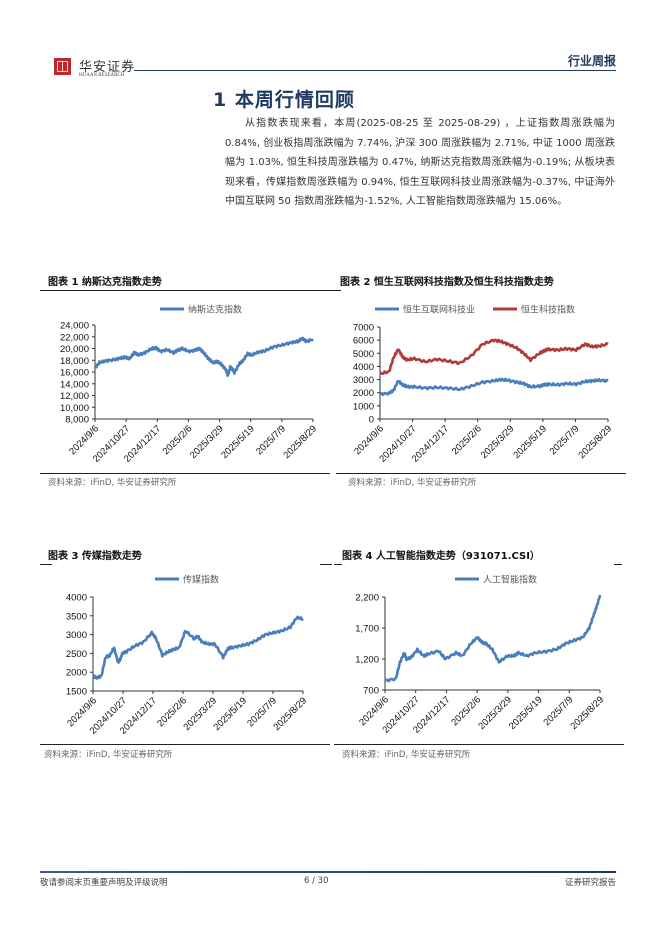  What do you see at coordinates (337, 290) in the screenshot?
I see `figure-2-title-rule` at bounding box center [337, 290].